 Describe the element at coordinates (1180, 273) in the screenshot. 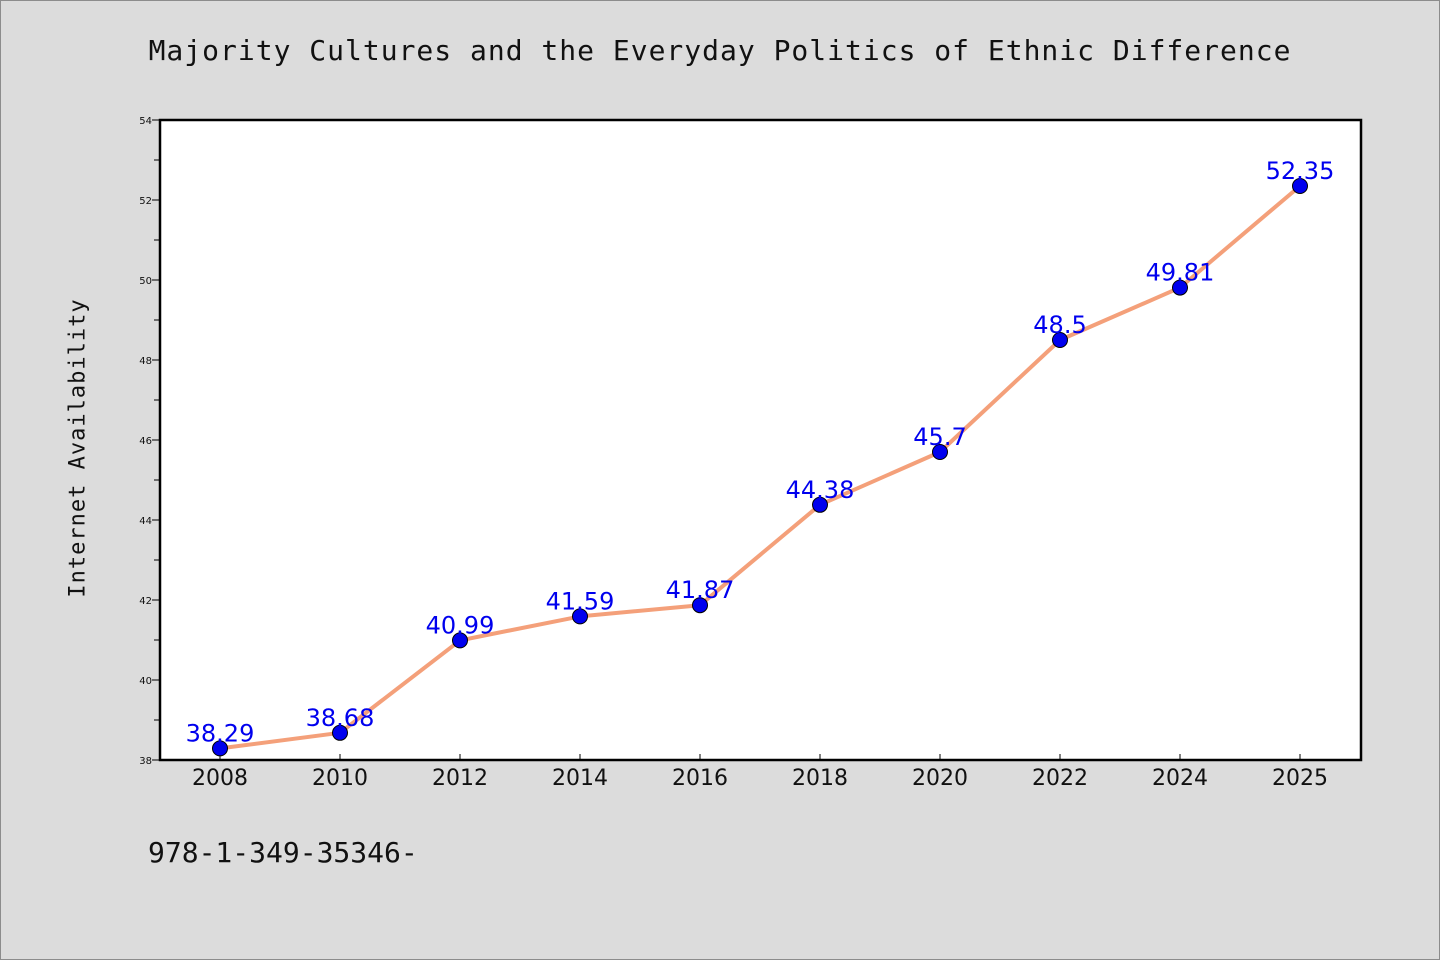

I see `data-label: 49.81` at that location.